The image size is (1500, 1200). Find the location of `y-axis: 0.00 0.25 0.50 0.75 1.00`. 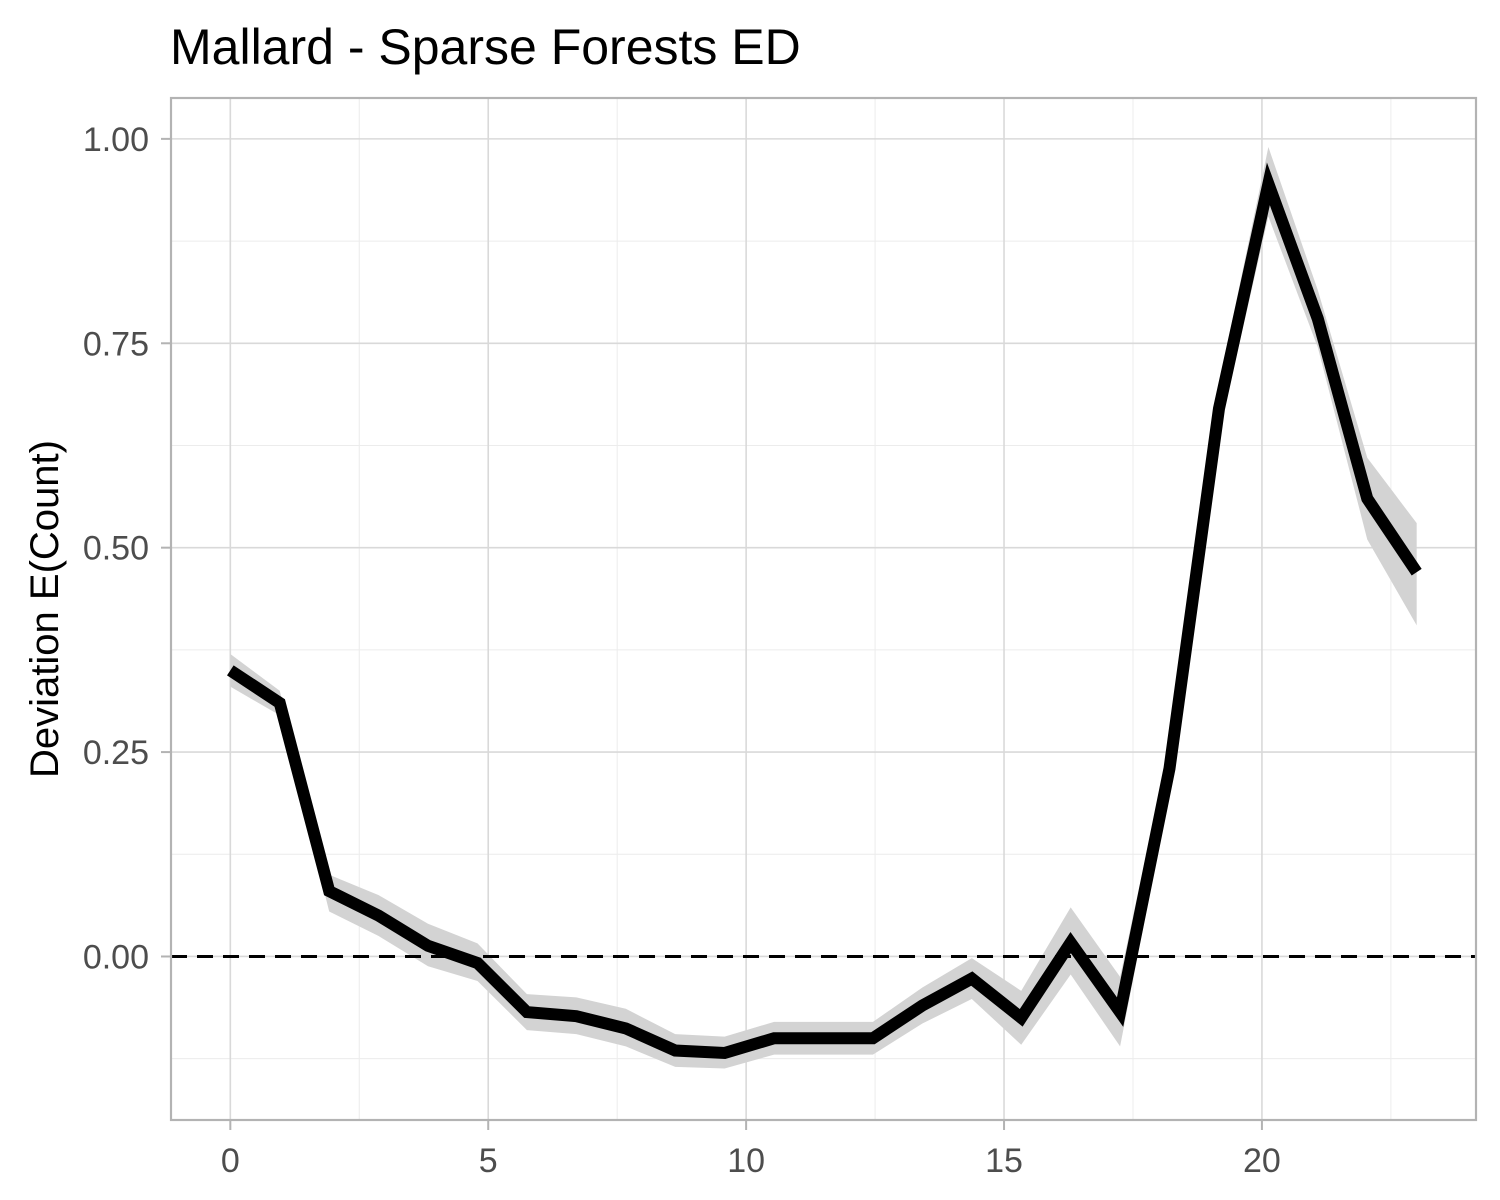

y-axis: 0.00 0.25 0.50 0.75 1.00 is located at coordinates (127, 548).